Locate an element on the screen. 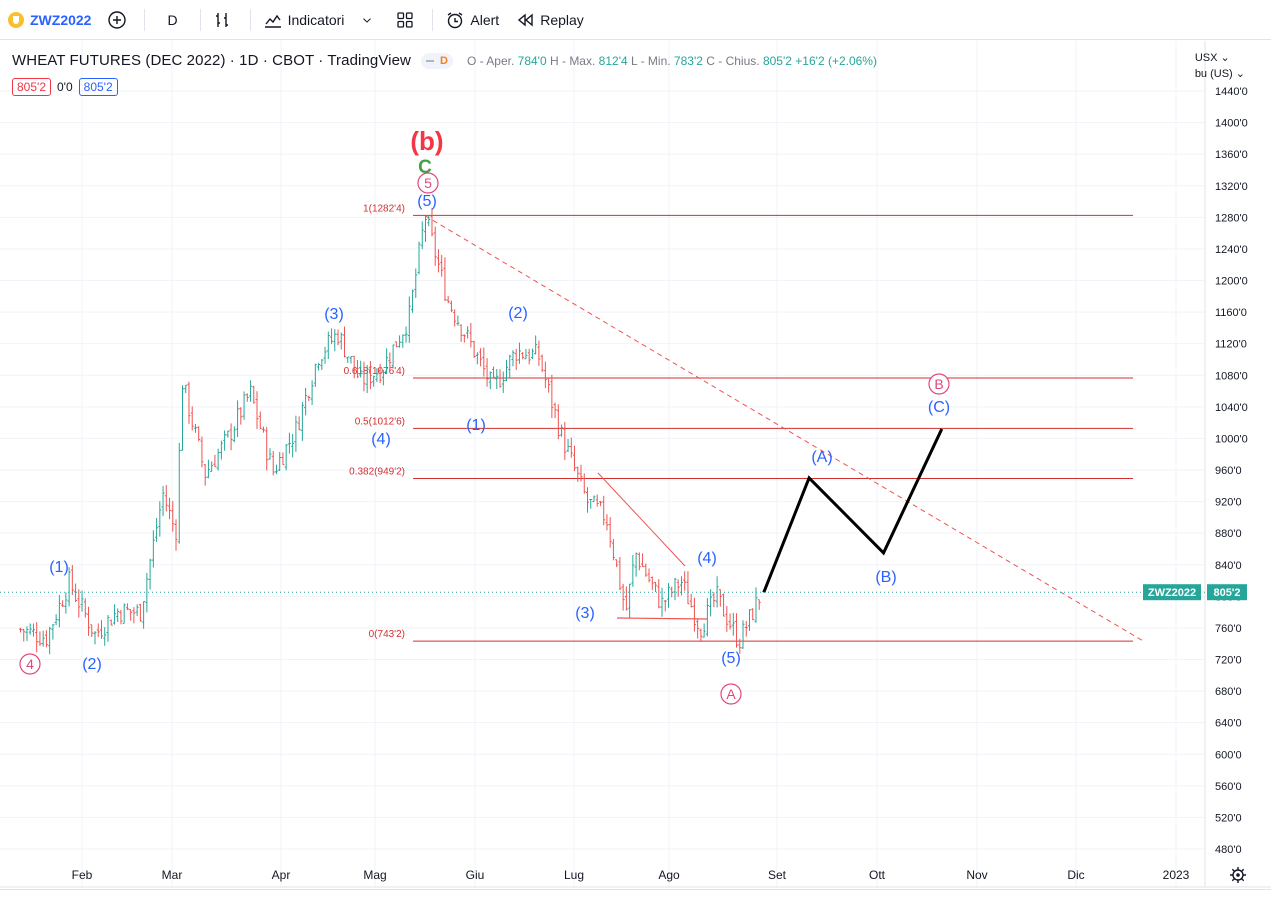  bid-ask-row: 805'2 0'0 805'2 is located at coordinates (65, 87).